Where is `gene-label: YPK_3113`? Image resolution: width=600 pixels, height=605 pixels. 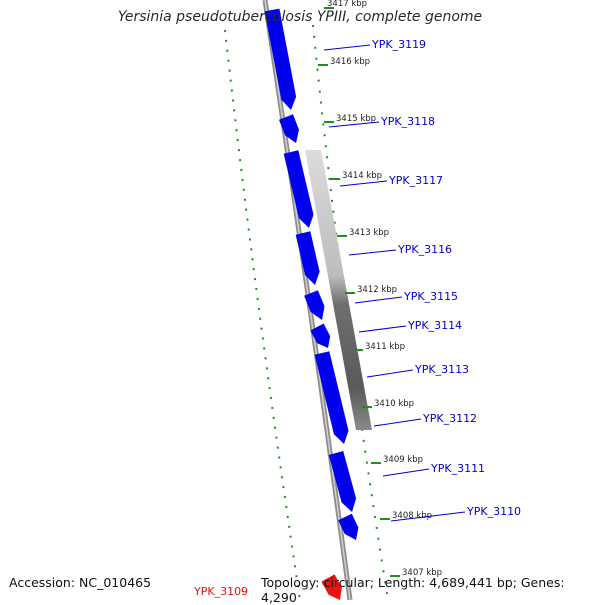 gene-label: YPK_3113 is located at coordinates (441, 369).